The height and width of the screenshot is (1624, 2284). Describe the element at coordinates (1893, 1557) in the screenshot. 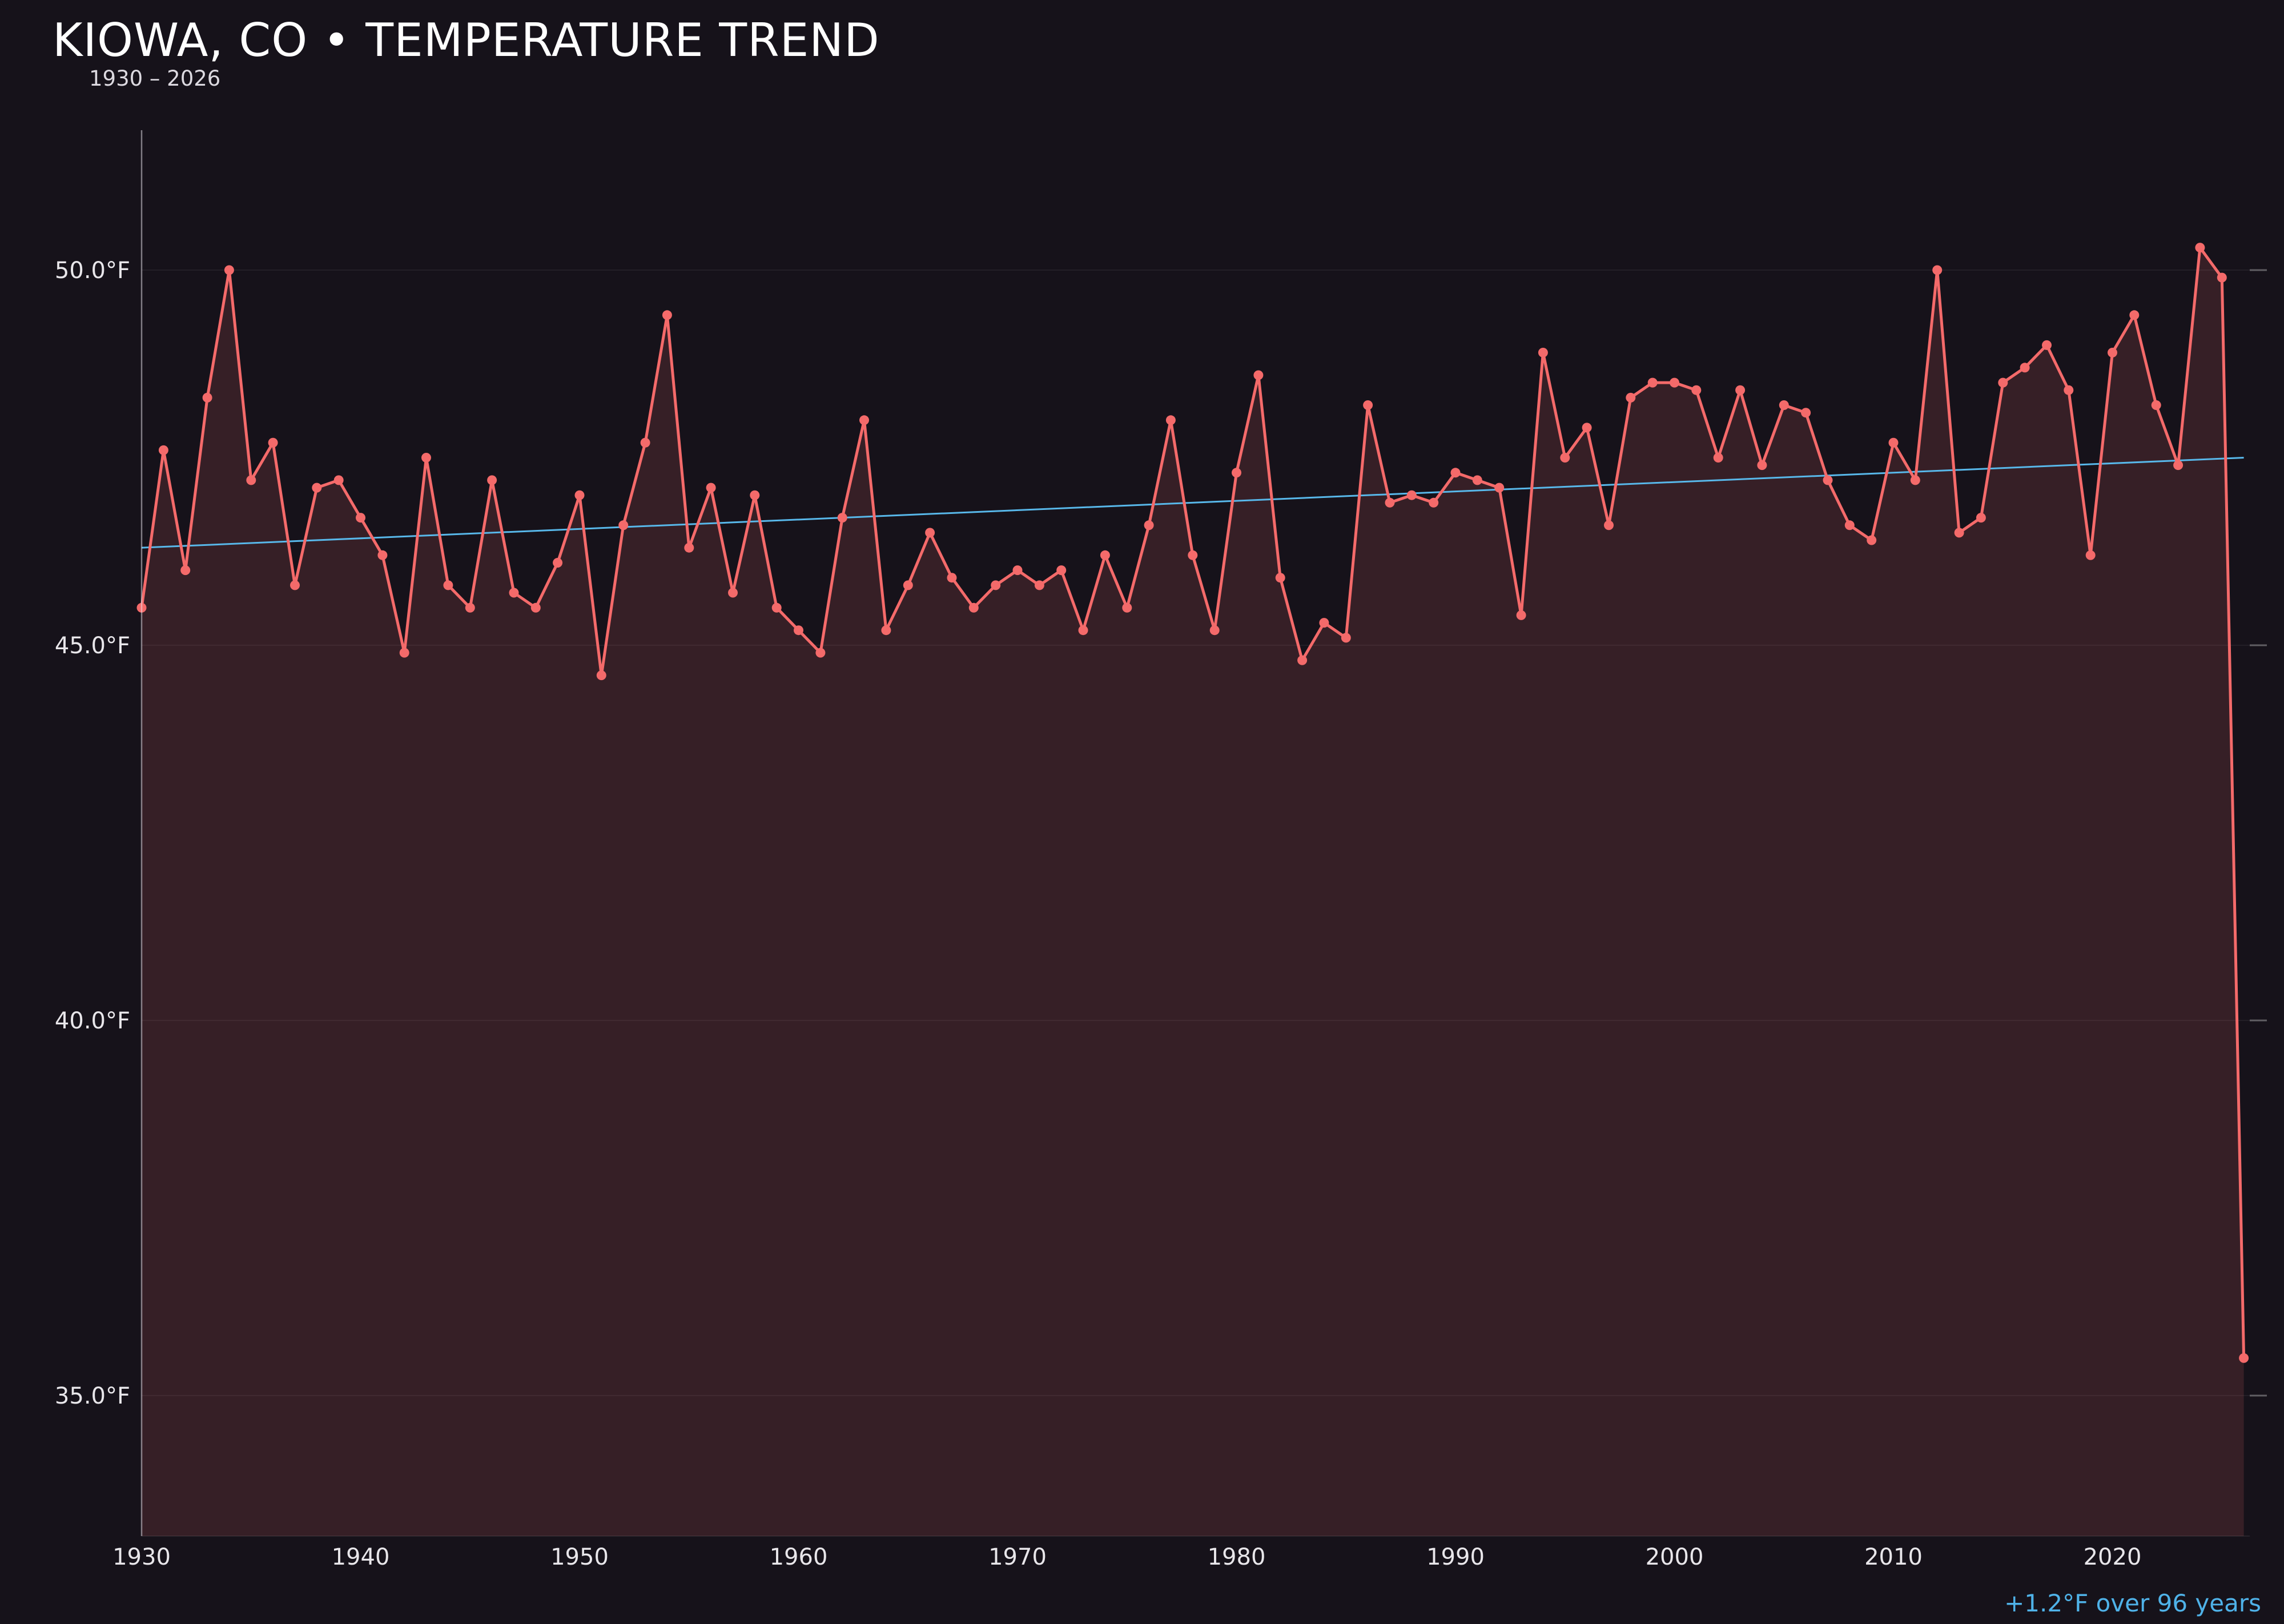

I see `x-tick-label: 2010` at that location.